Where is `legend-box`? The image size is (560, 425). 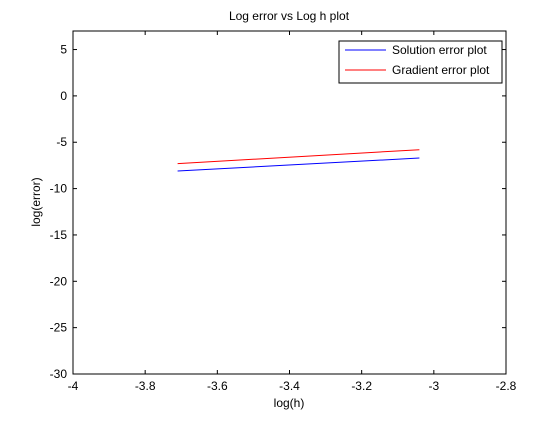 legend-box is located at coordinates (420, 62).